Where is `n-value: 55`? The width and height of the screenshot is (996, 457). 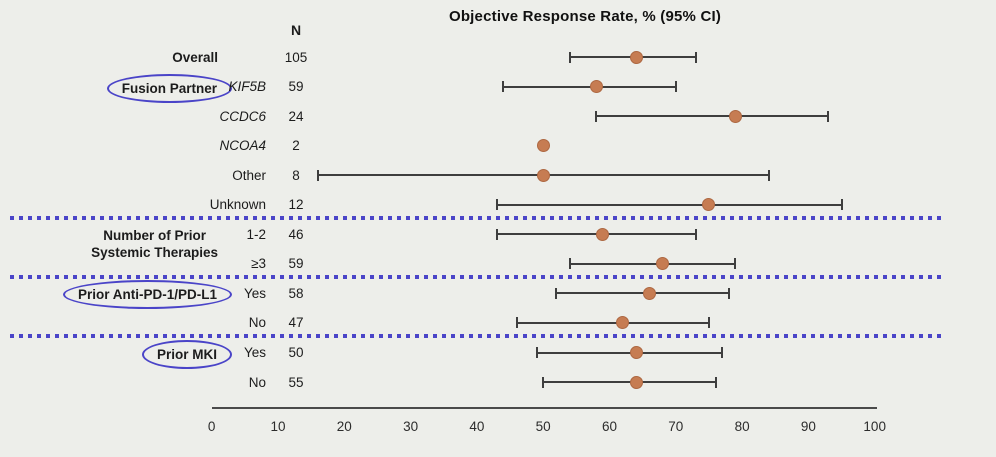
n-value: 55 is located at coordinates (296, 382).